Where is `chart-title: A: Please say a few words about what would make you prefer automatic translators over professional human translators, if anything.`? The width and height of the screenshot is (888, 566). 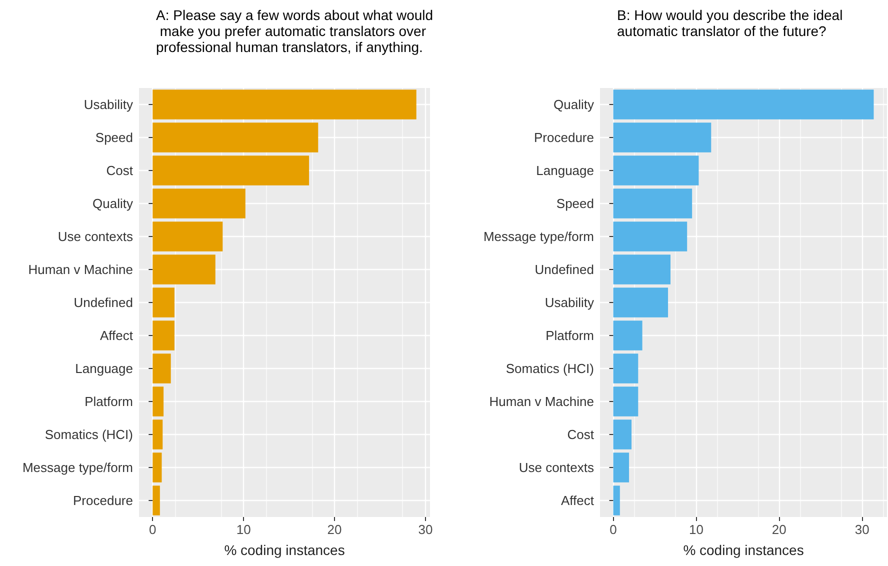
chart-title: A: Please say a few words about what would make you prefer automatic translators over professional human translators, if anything. is located at coordinates (295, 31).